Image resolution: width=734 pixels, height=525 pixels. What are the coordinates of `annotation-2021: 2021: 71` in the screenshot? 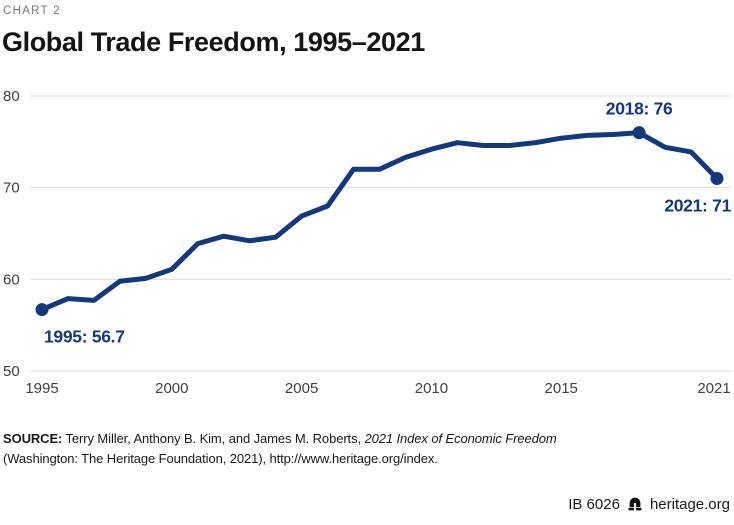 It's located at (697, 206).